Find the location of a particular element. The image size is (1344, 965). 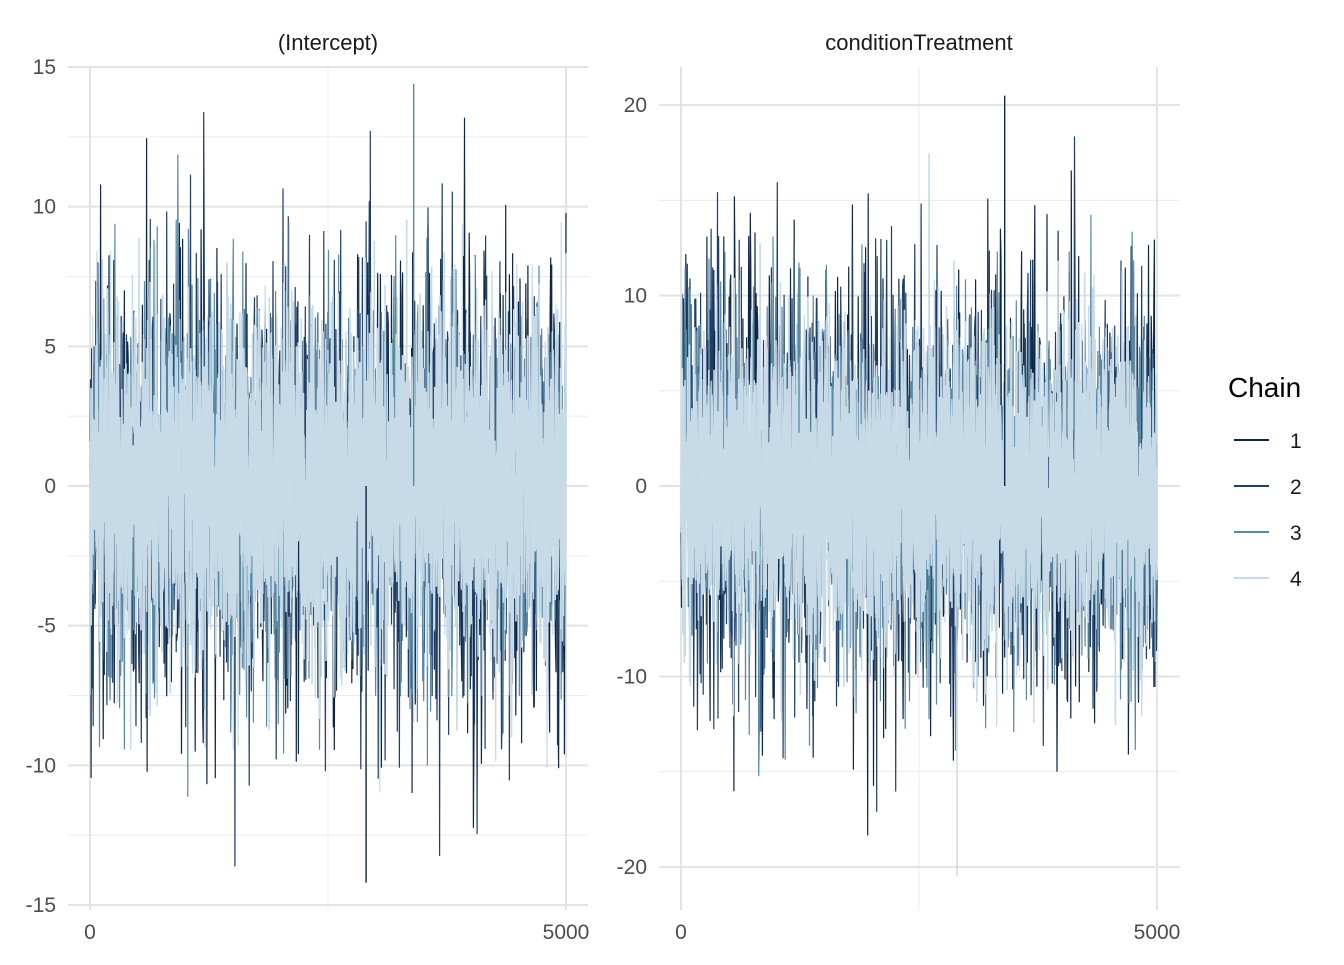

legend-label-4: 4 is located at coordinates (1296, 579).